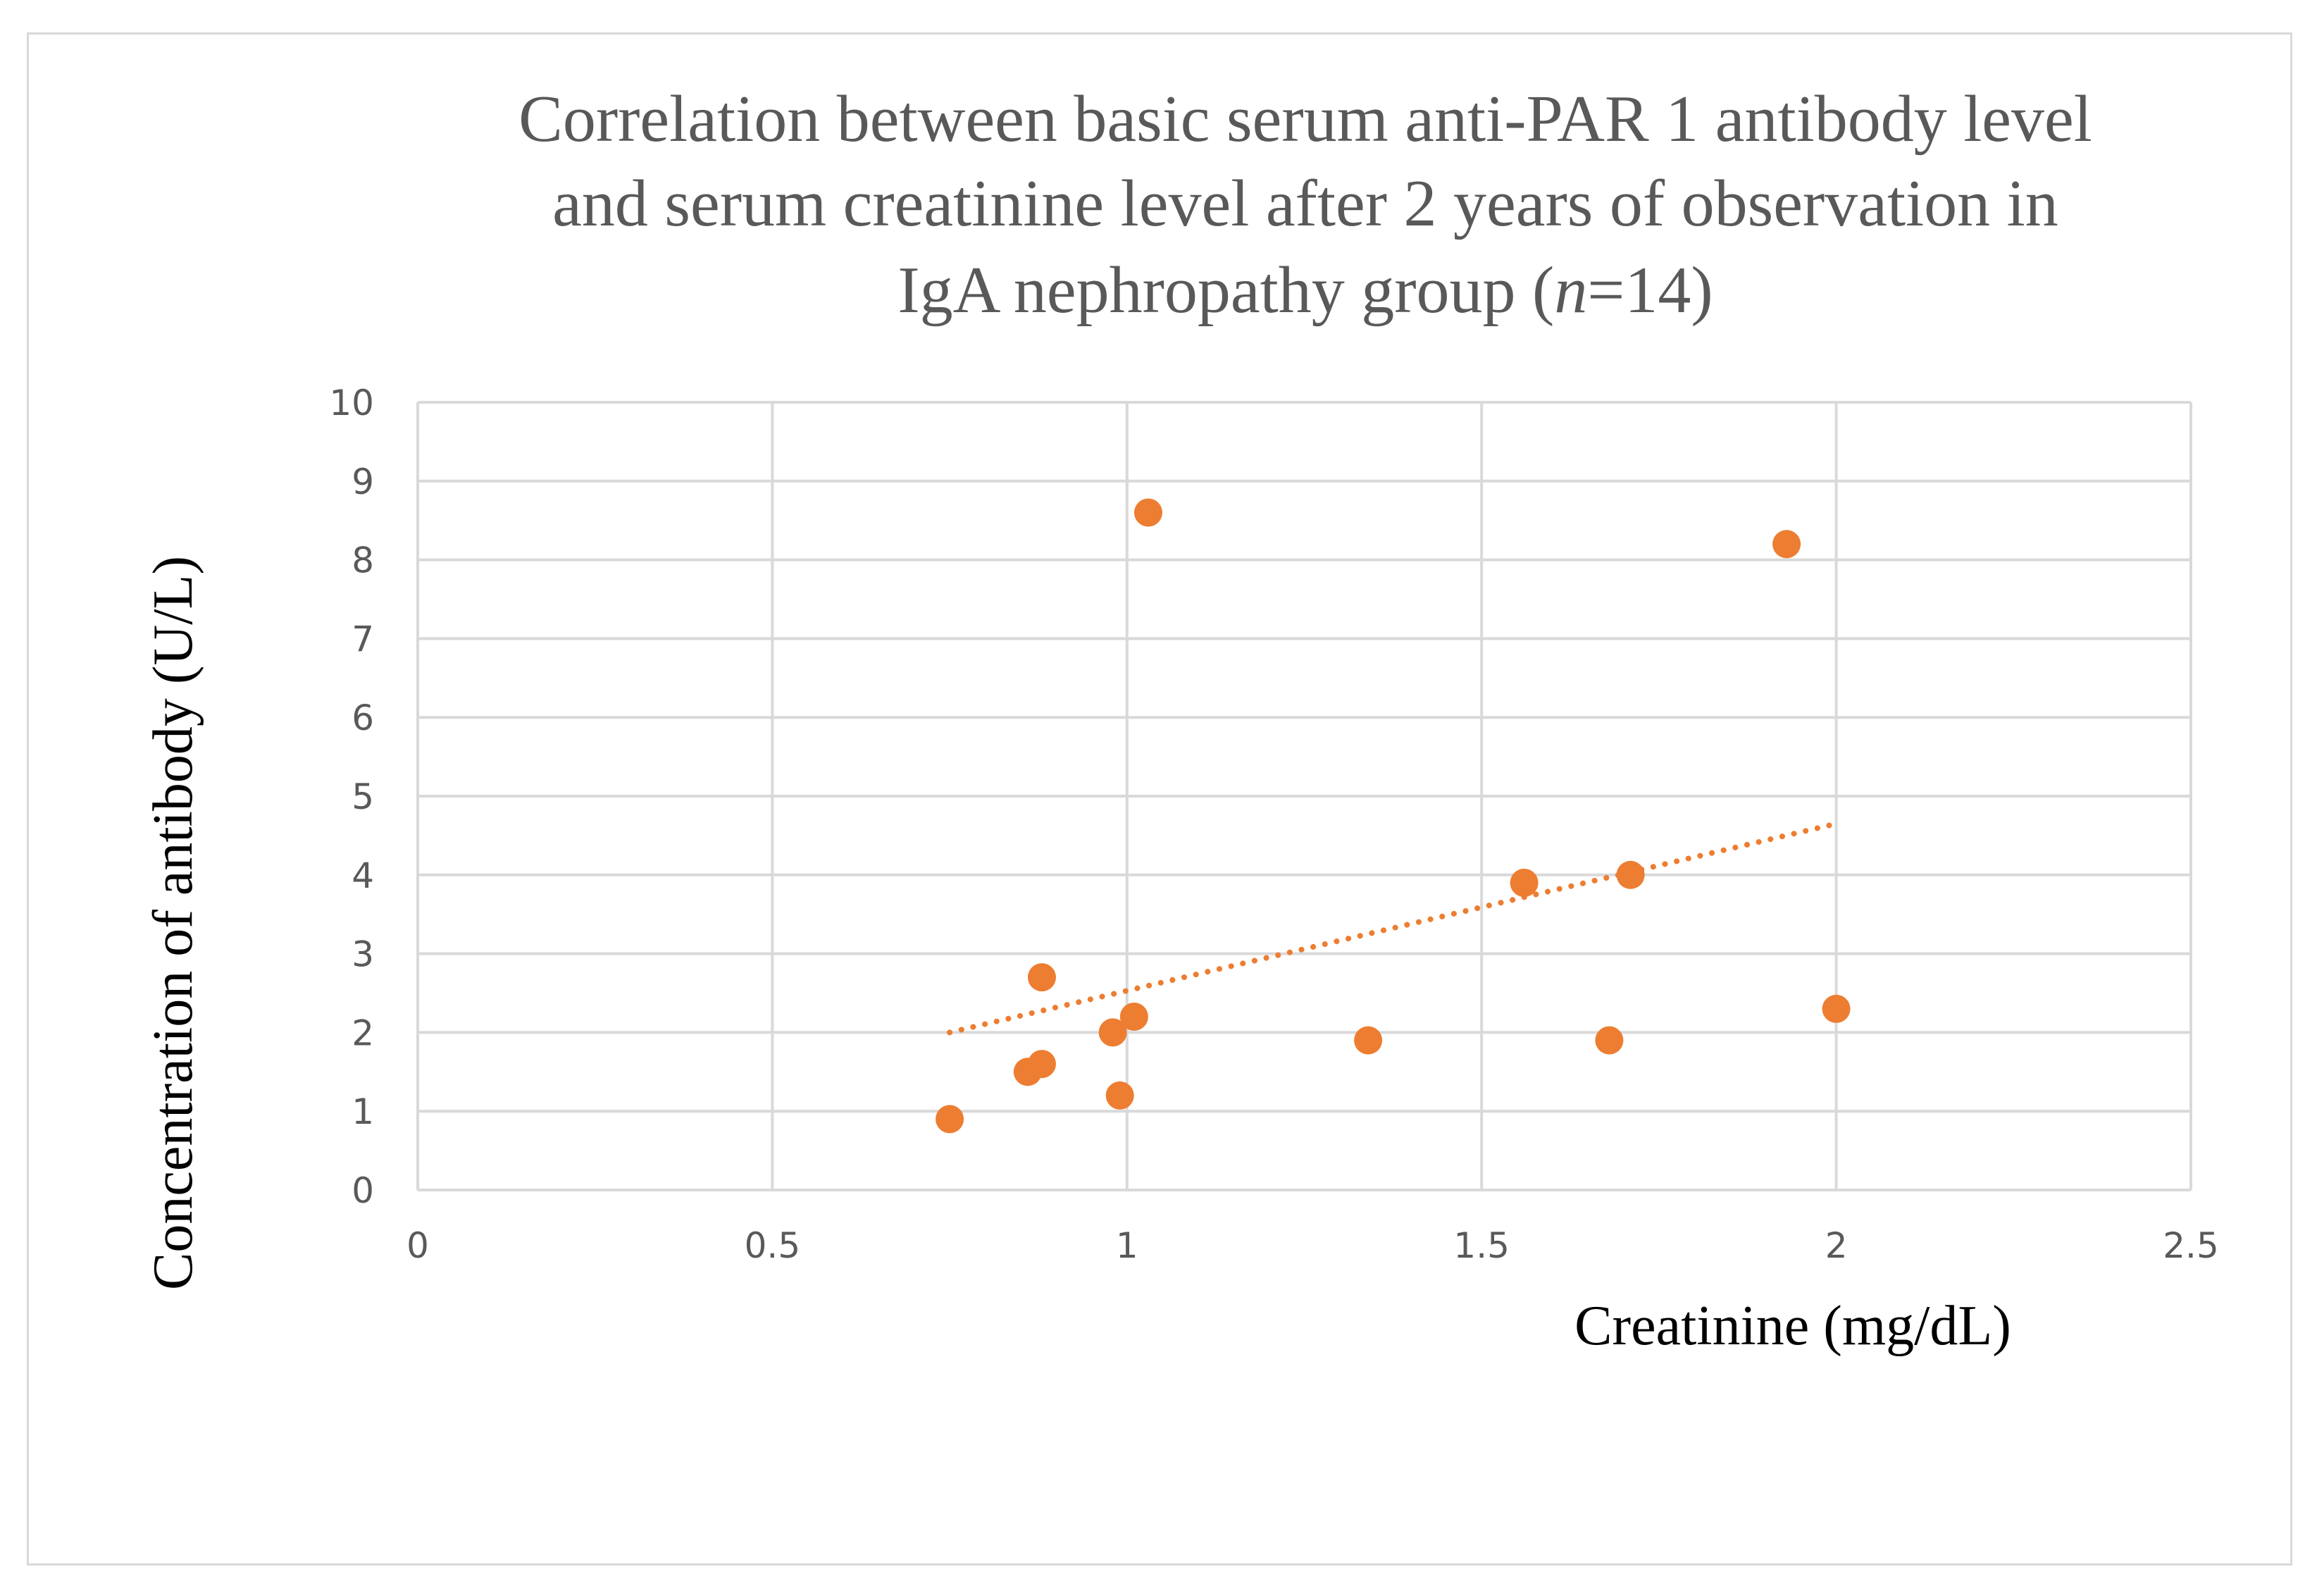 The height and width of the screenshot is (1593, 2324). Describe the element at coordinates (1570, 290) in the screenshot. I see `chart-title-n-symbol: n` at that location.